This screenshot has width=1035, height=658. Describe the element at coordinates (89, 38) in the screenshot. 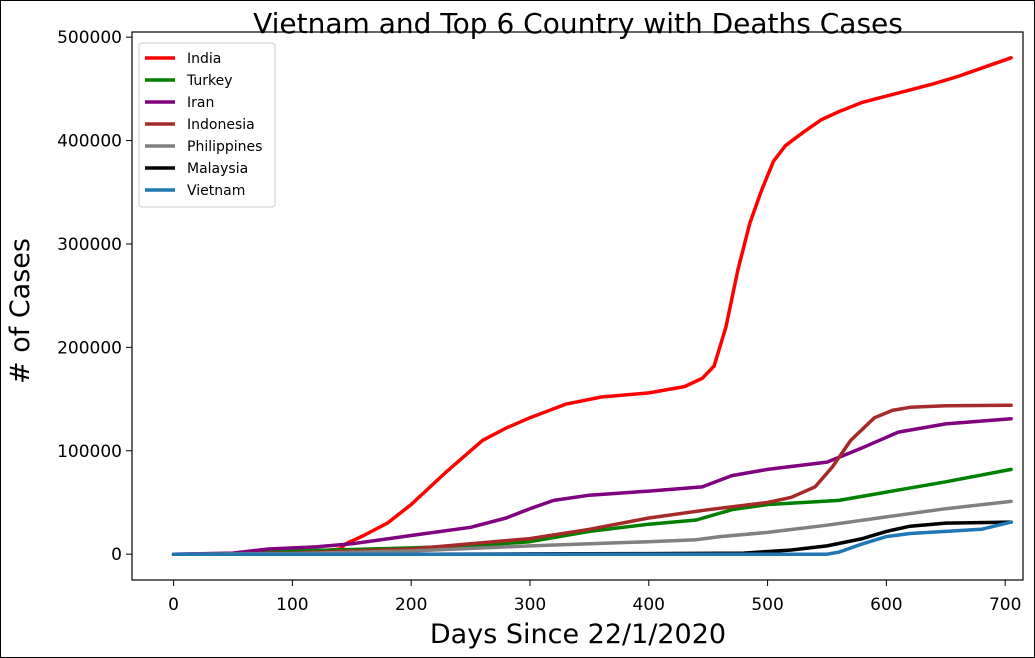

I see `y-tick-label: 500000` at that location.